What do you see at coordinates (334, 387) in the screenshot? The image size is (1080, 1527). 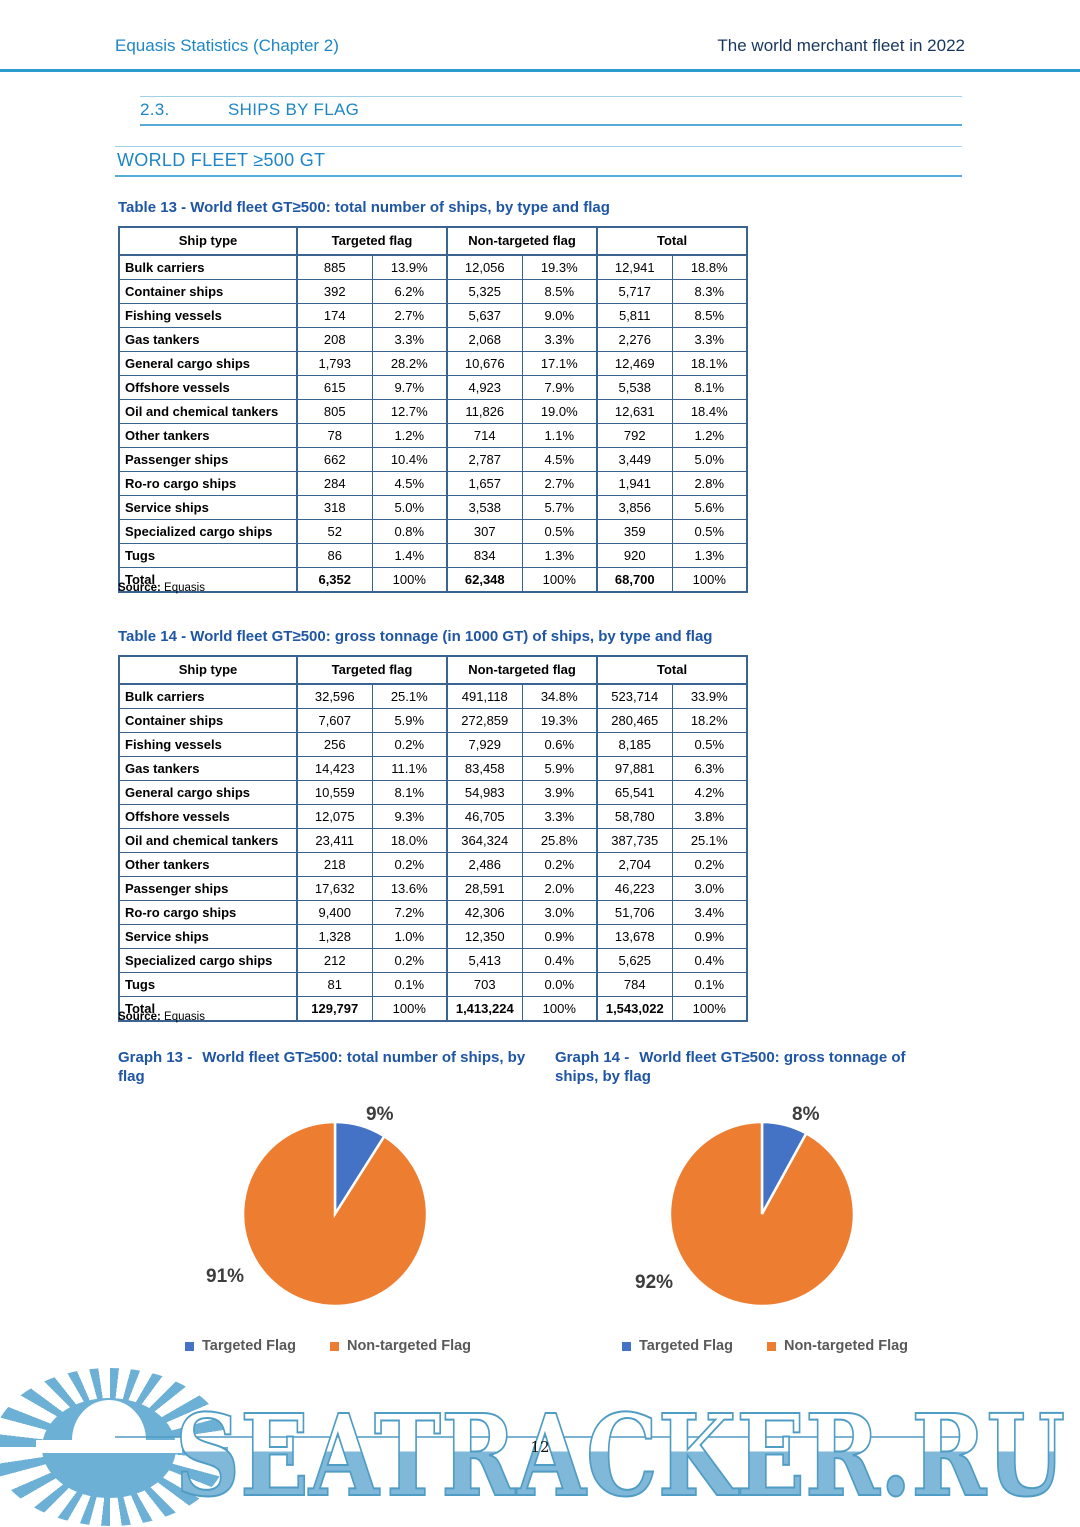 I see `value-cell: 615` at bounding box center [334, 387].